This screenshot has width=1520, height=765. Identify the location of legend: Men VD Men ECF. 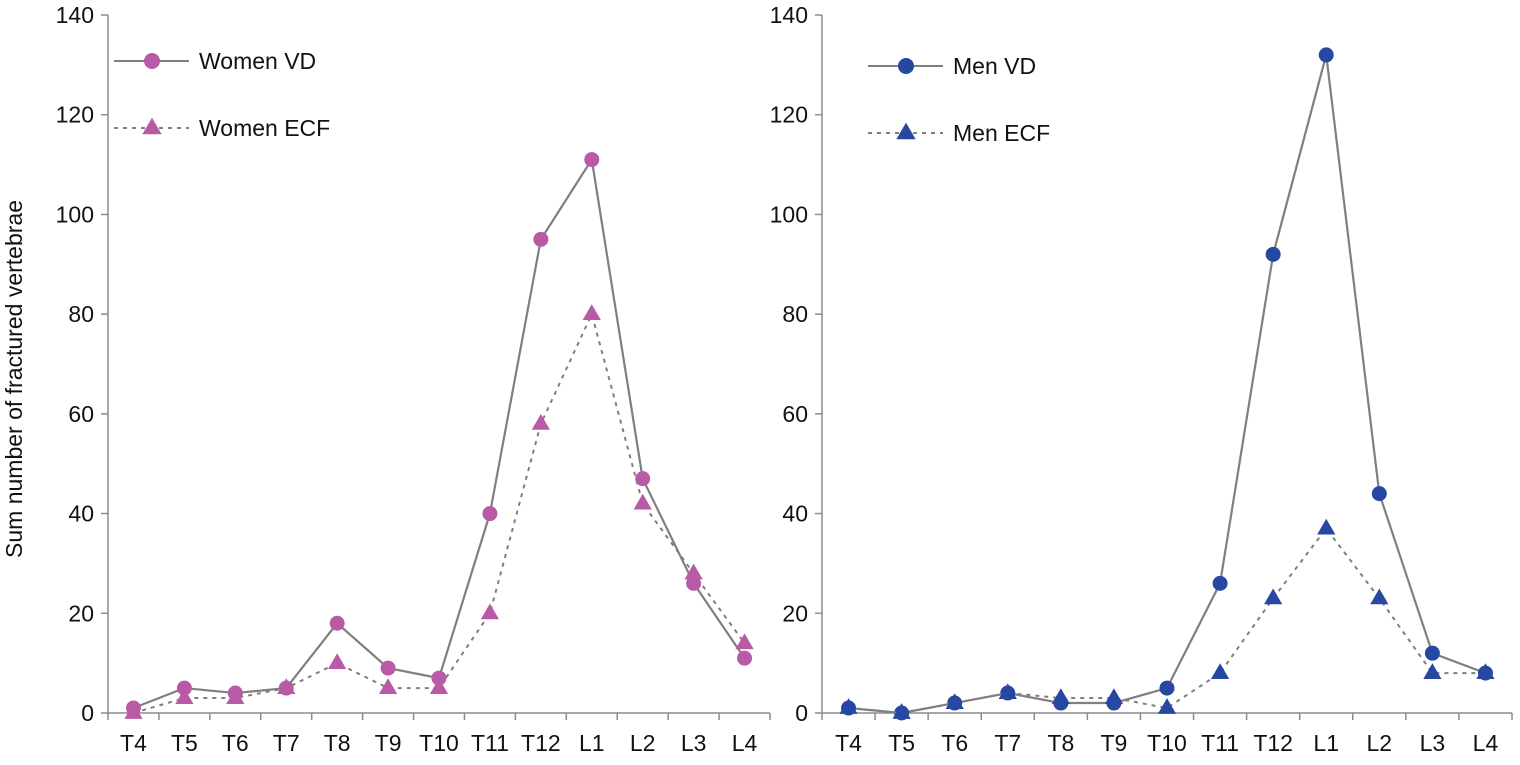
(959, 99).